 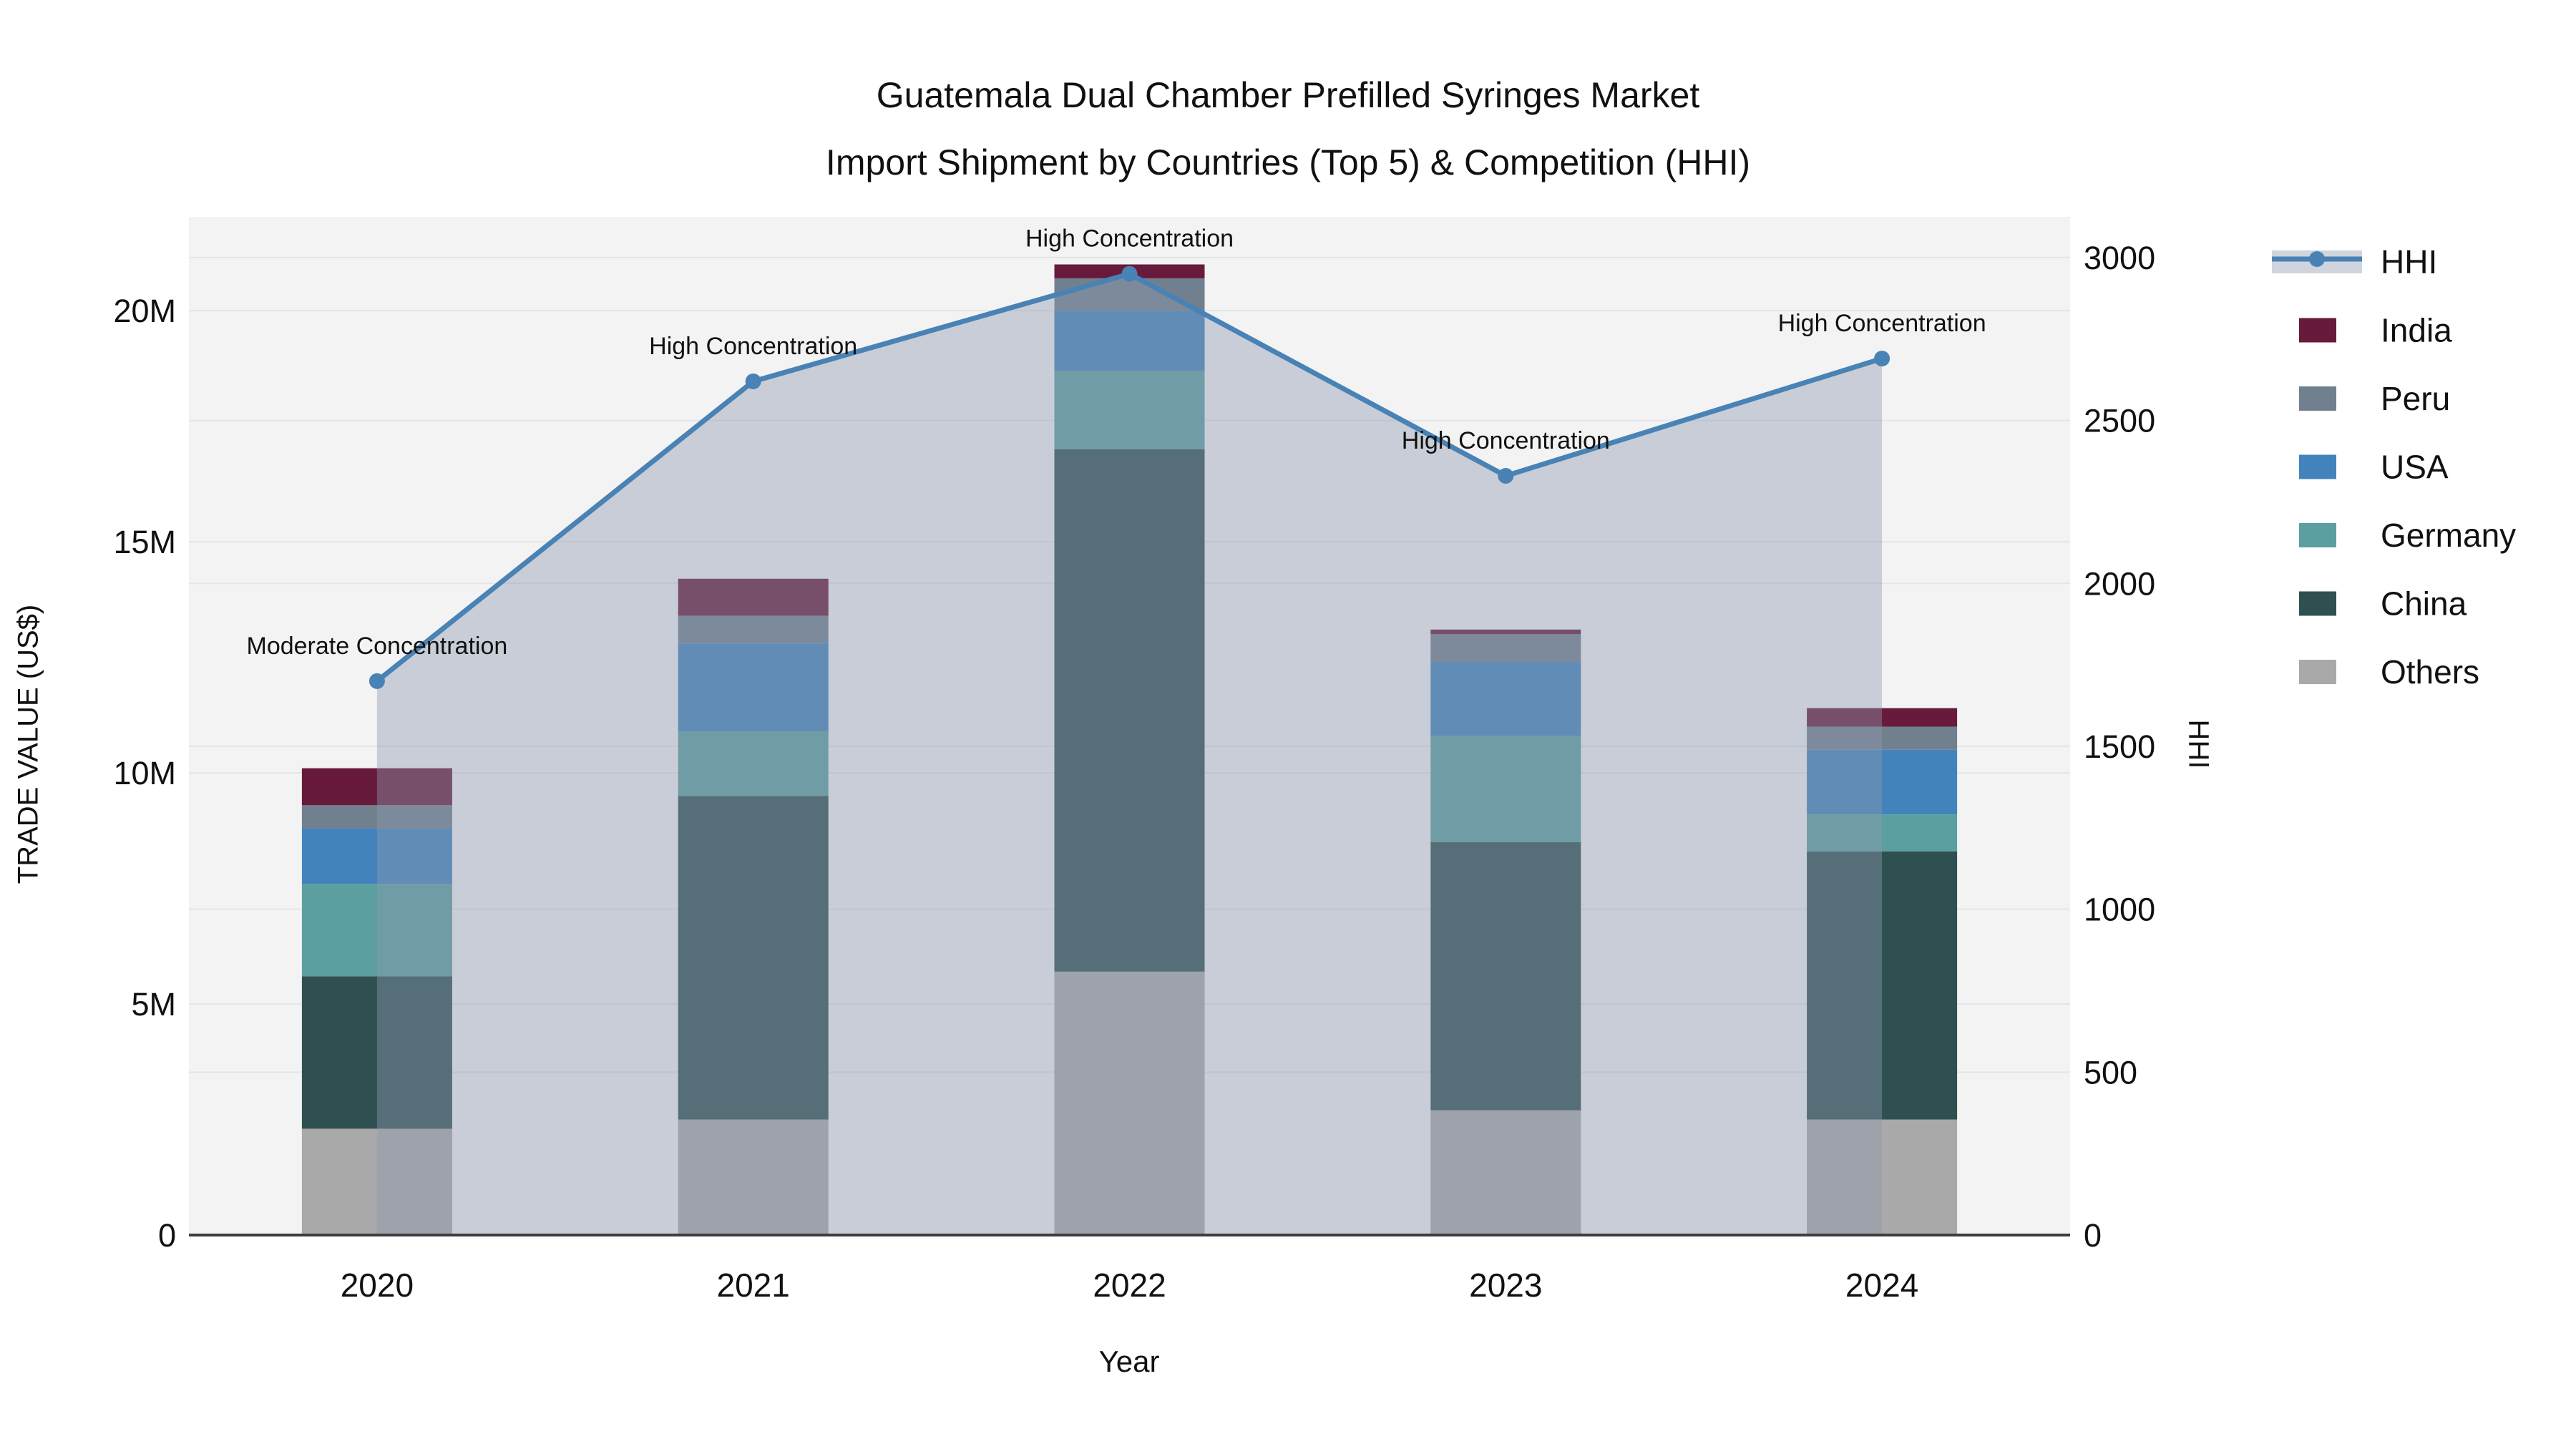 What do you see at coordinates (376, 1052) in the screenshot?
I see `bar-segment-china-2020` at bounding box center [376, 1052].